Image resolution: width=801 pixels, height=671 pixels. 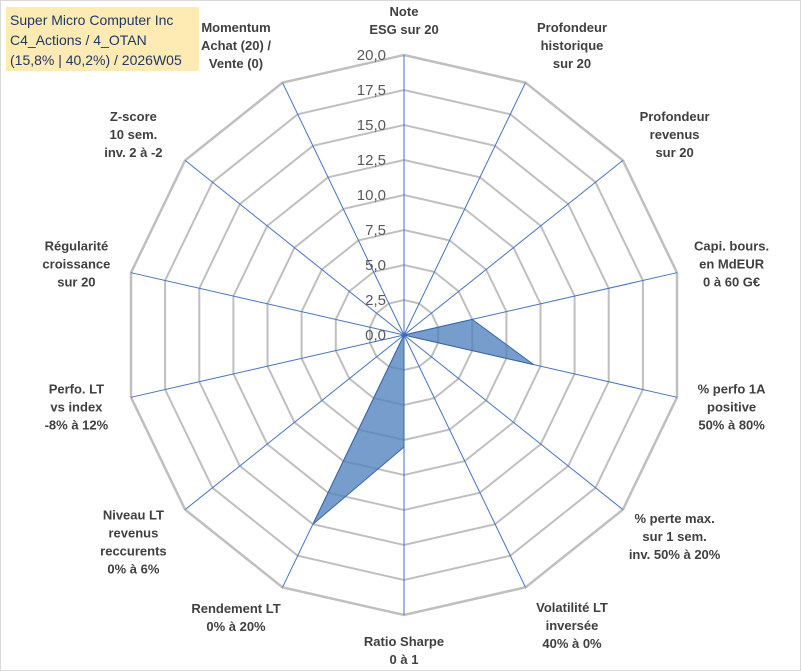 What do you see at coordinates (133, 541) in the screenshot?
I see `axis-label-niveau-lt: Niveau LT revenus reccurents 0% à 6%` at bounding box center [133, 541].